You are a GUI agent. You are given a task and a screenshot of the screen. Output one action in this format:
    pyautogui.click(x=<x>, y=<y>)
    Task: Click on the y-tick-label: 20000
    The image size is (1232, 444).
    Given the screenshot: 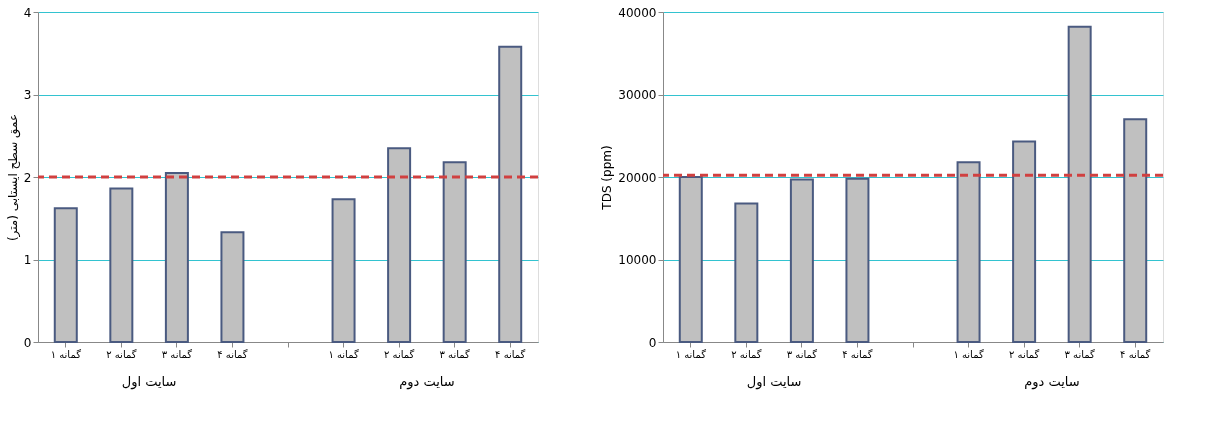 What is the action you would take?
    pyautogui.click(x=637, y=177)
    